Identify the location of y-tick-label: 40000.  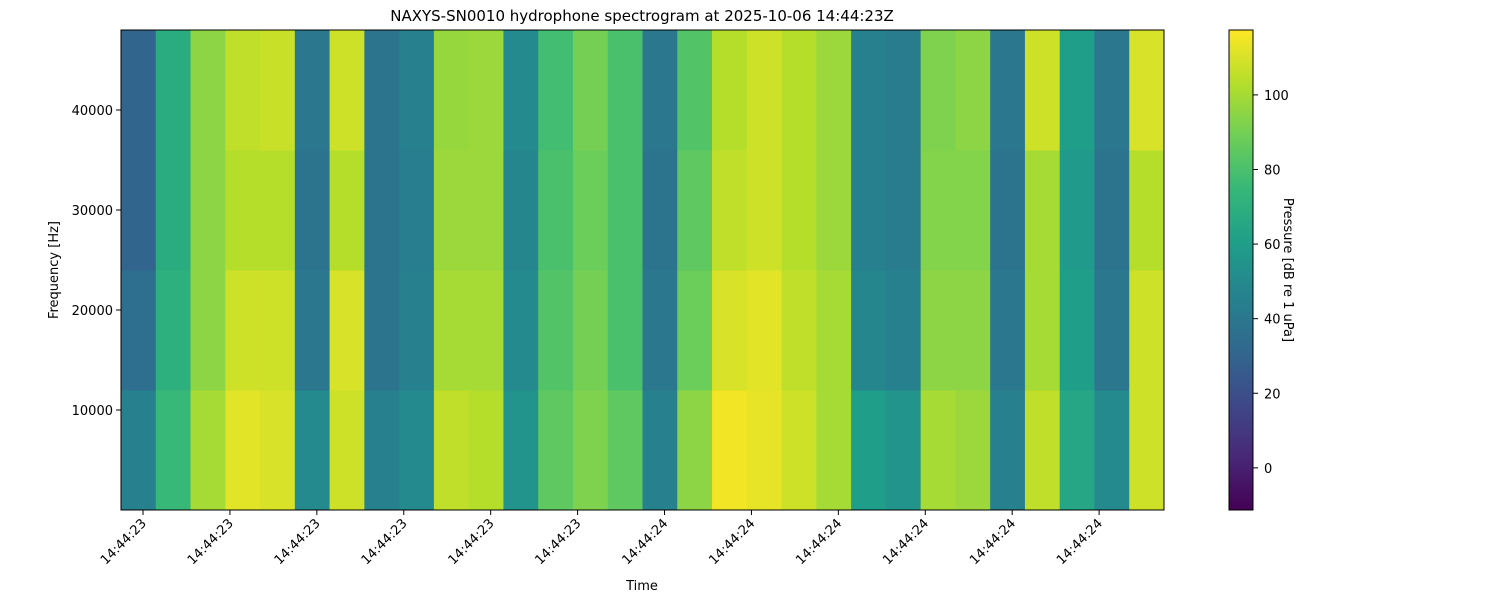
(92, 111).